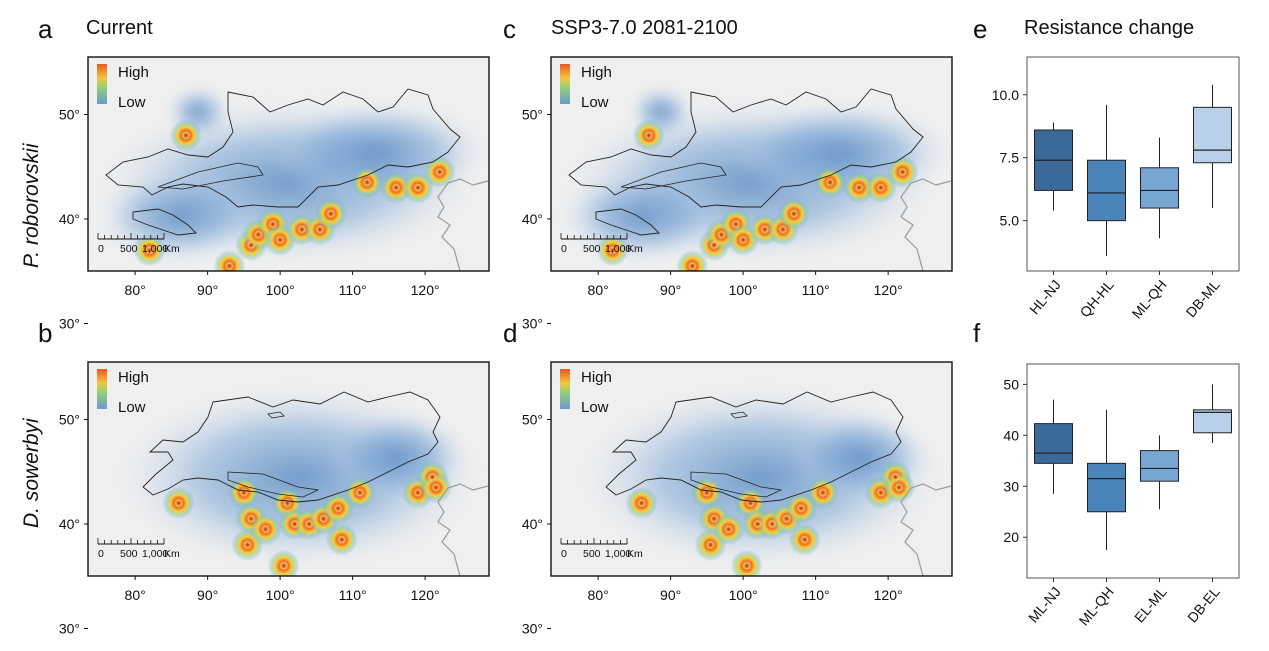 The height and width of the screenshot is (651, 1269). I want to click on map-area, so click(751, 182).